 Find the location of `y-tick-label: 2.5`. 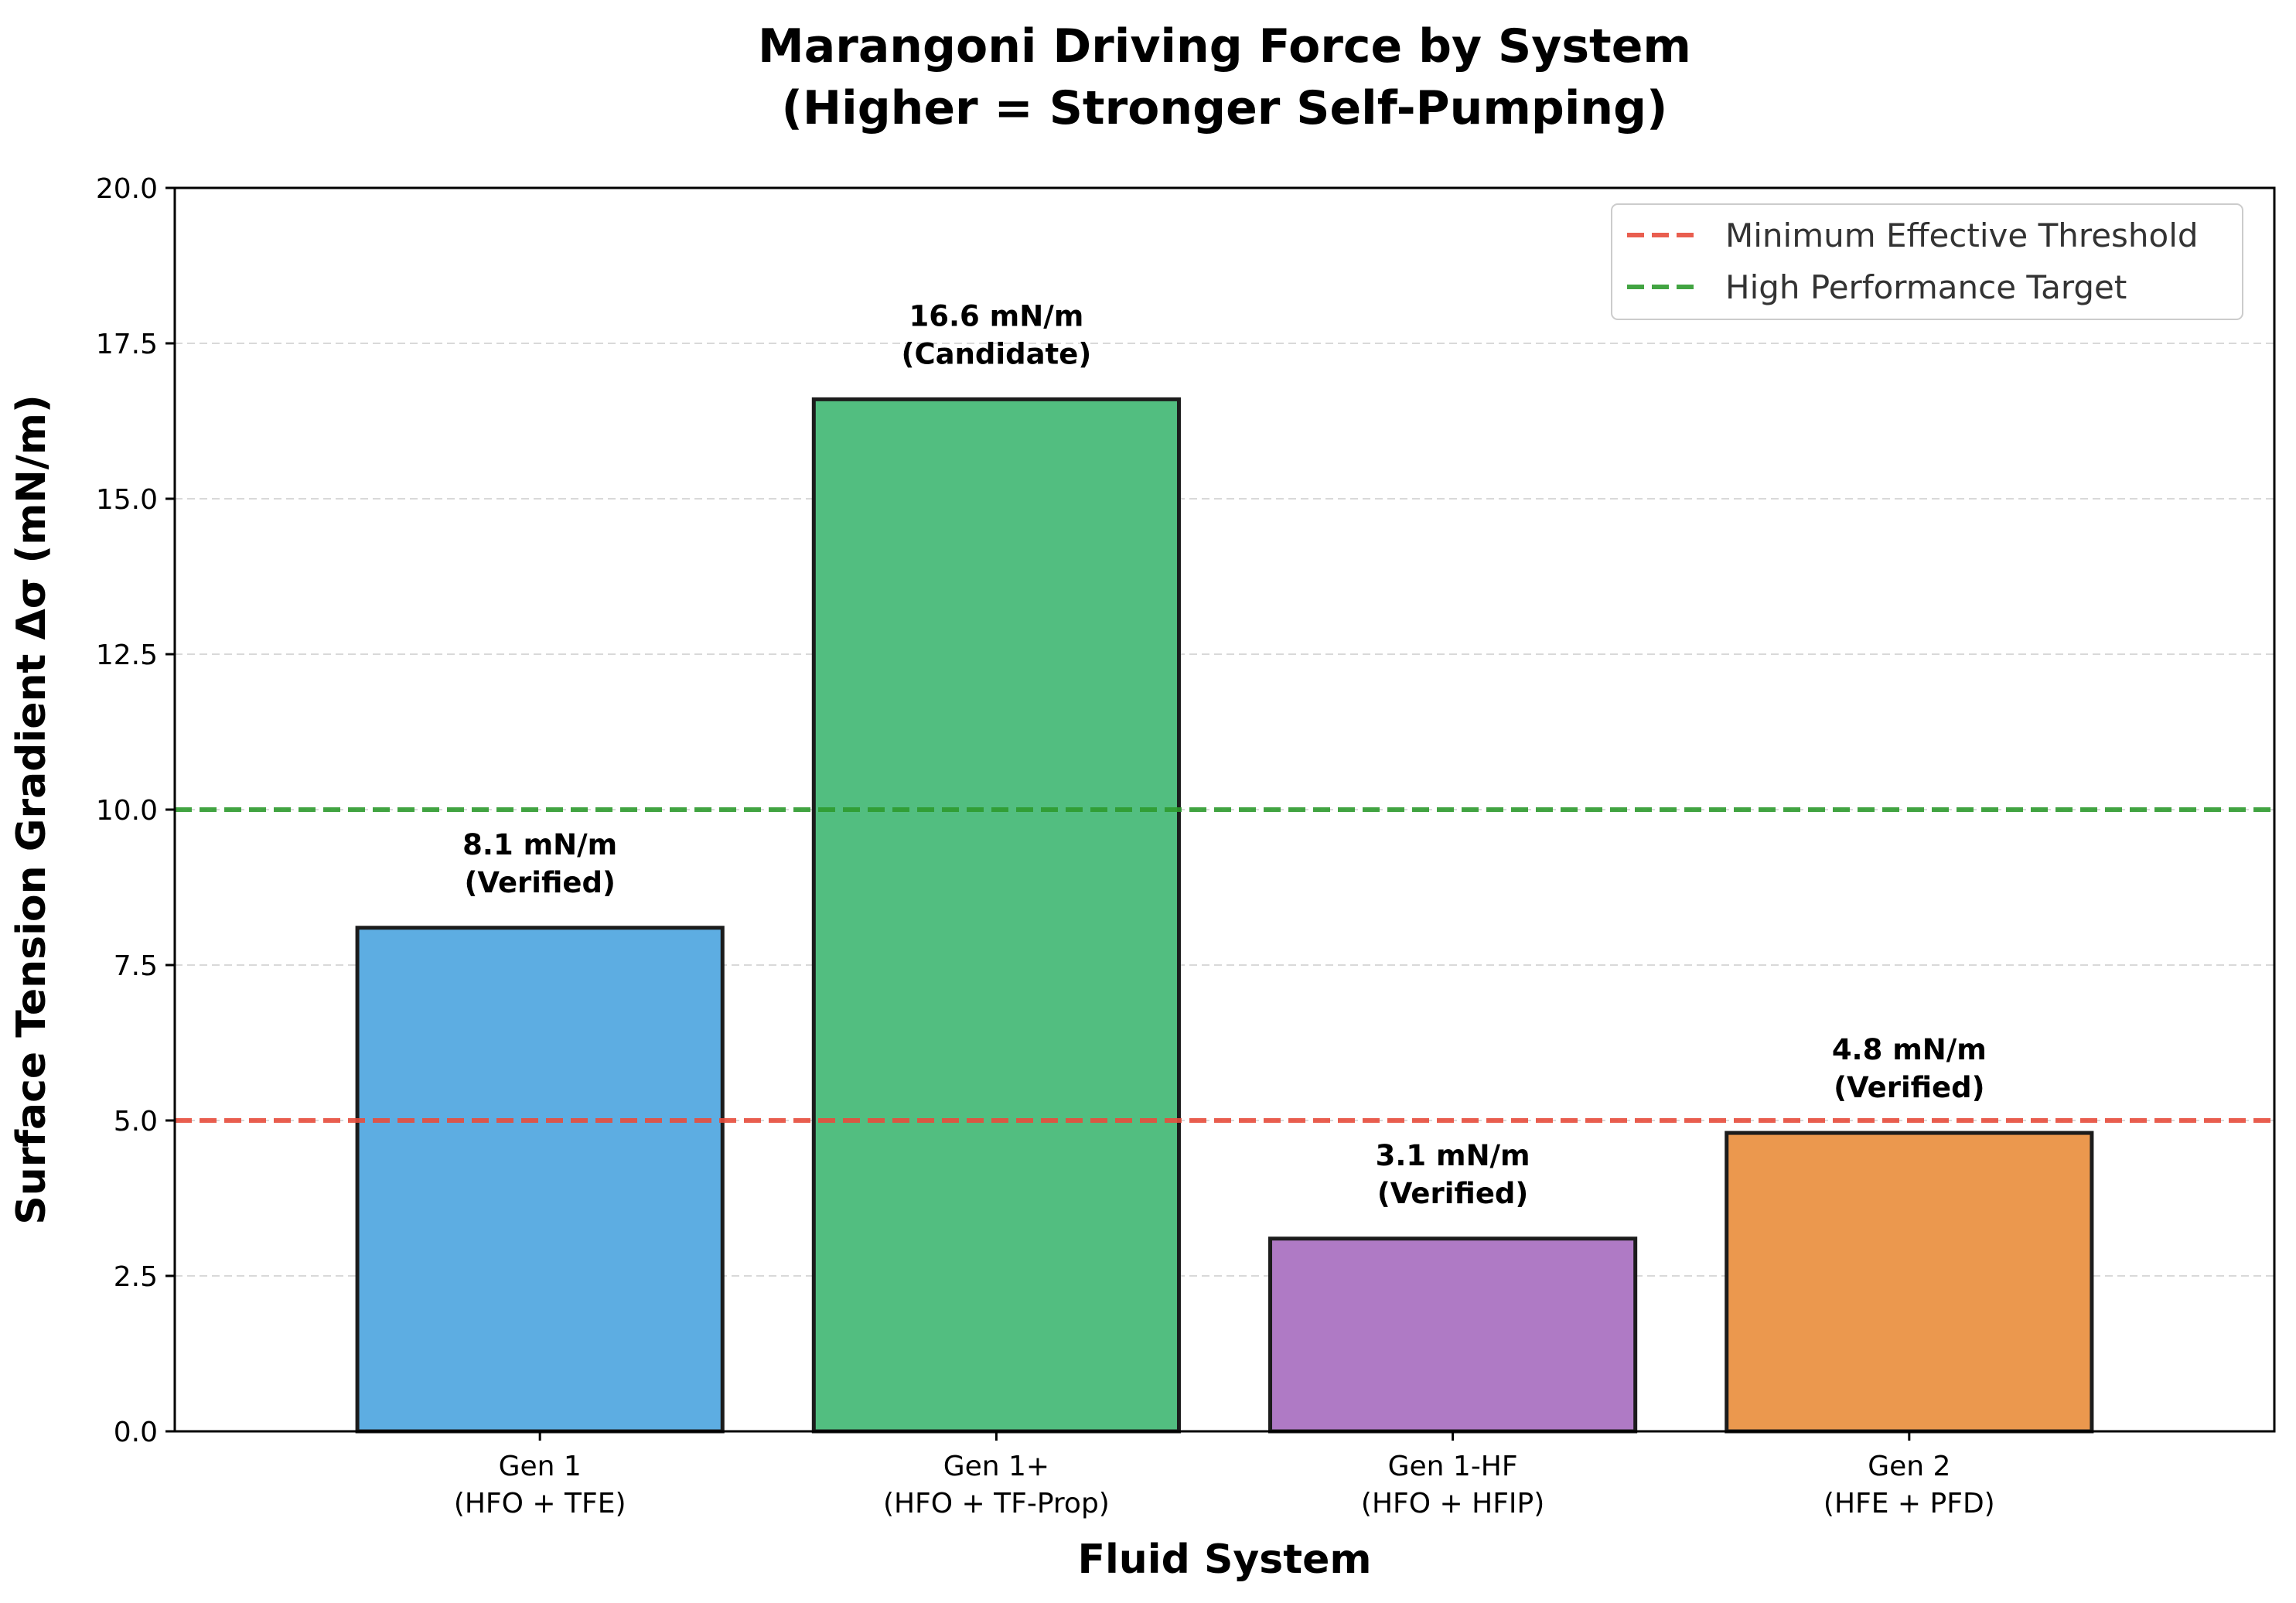

y-tick-label: 2.5 is located at coordinates (136, 1277).